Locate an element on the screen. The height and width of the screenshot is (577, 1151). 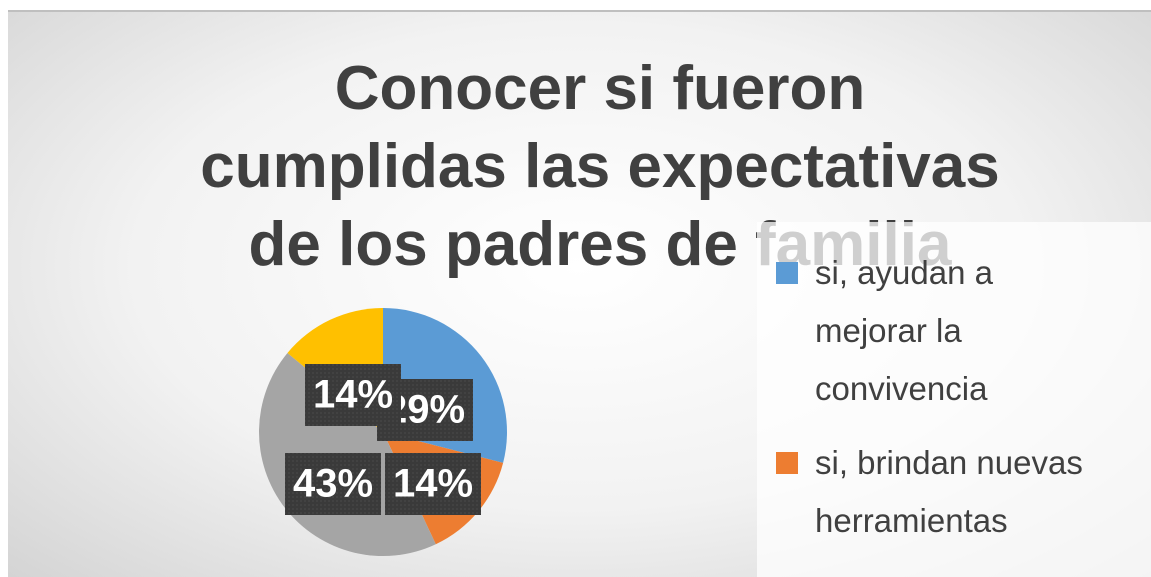
data-label-text: 43% is located at coordinates (333, 484).